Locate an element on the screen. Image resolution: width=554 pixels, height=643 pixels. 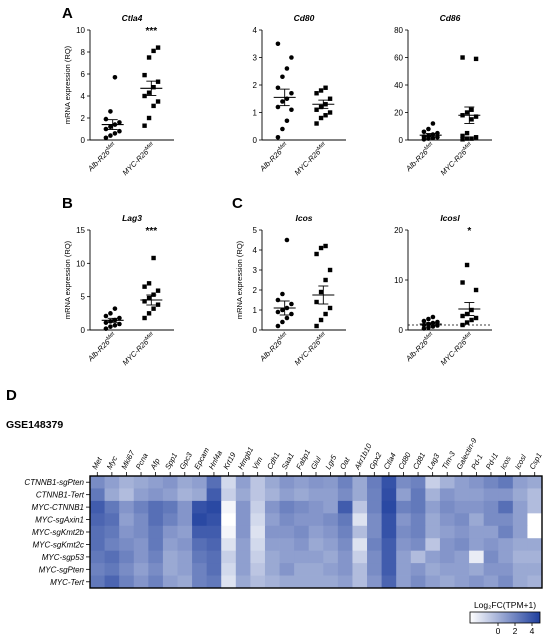
group-label: Alb-R26Met is located at coordinates (273, 347).